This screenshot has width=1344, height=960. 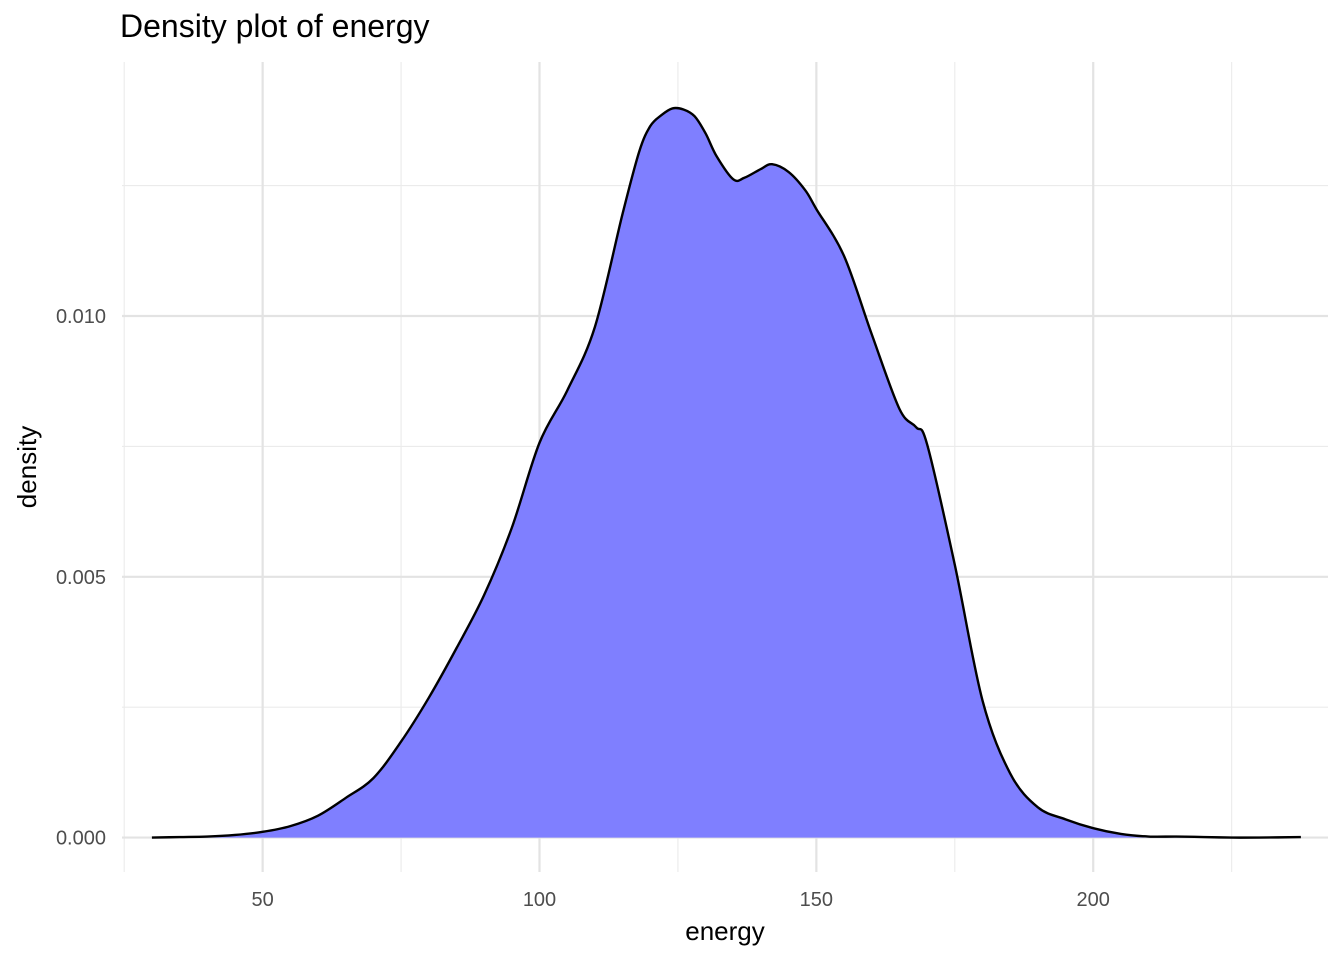 I want to click on x-tick-label: 100, so click(x=539, y=900).